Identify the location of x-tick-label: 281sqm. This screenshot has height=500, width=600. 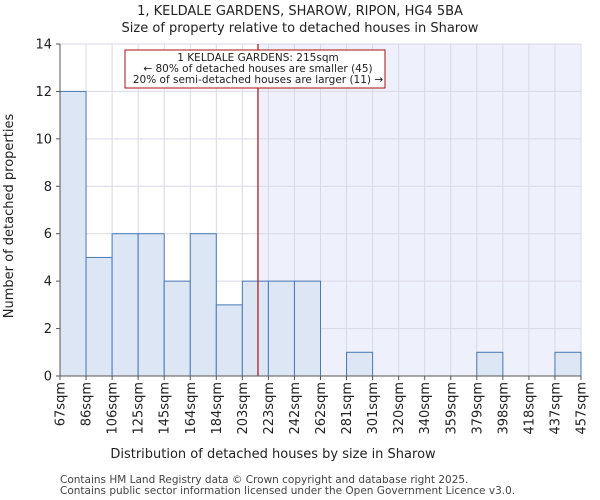
(347, 408).